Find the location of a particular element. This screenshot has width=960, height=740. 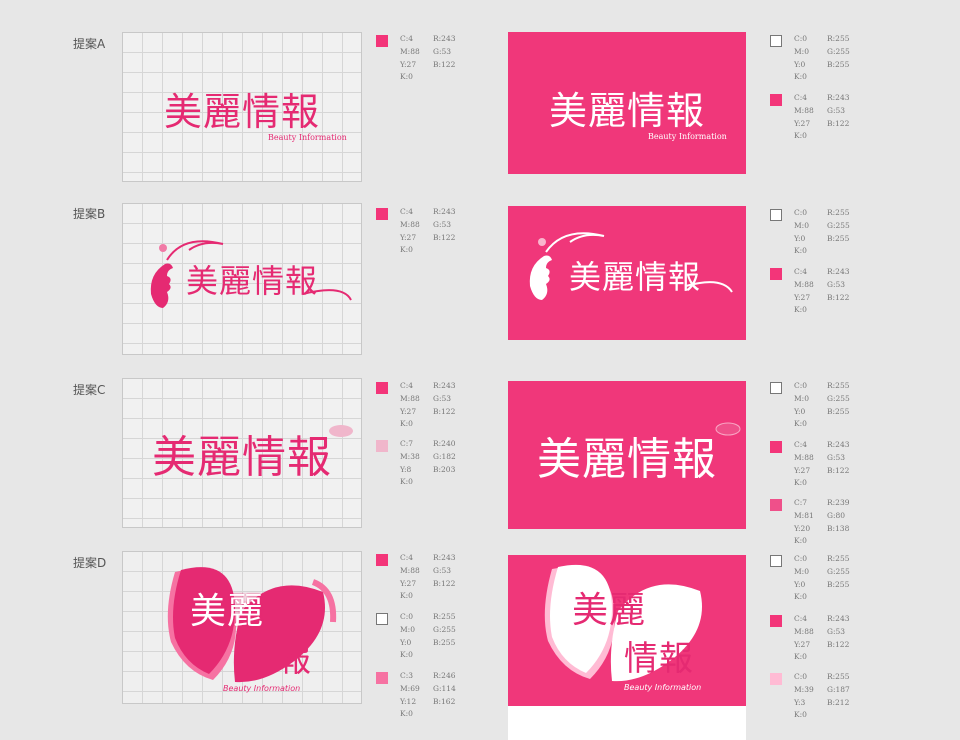

cmyk-value: M:38 is located at coordinates (410, 456).